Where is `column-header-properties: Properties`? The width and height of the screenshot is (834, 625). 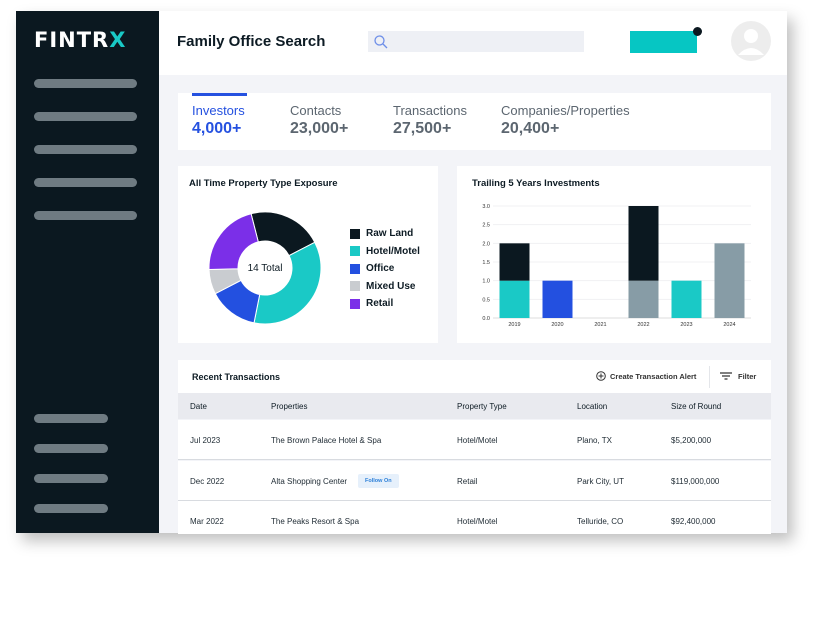
column-header-properties: Properties is located at coordinates (289, 406).